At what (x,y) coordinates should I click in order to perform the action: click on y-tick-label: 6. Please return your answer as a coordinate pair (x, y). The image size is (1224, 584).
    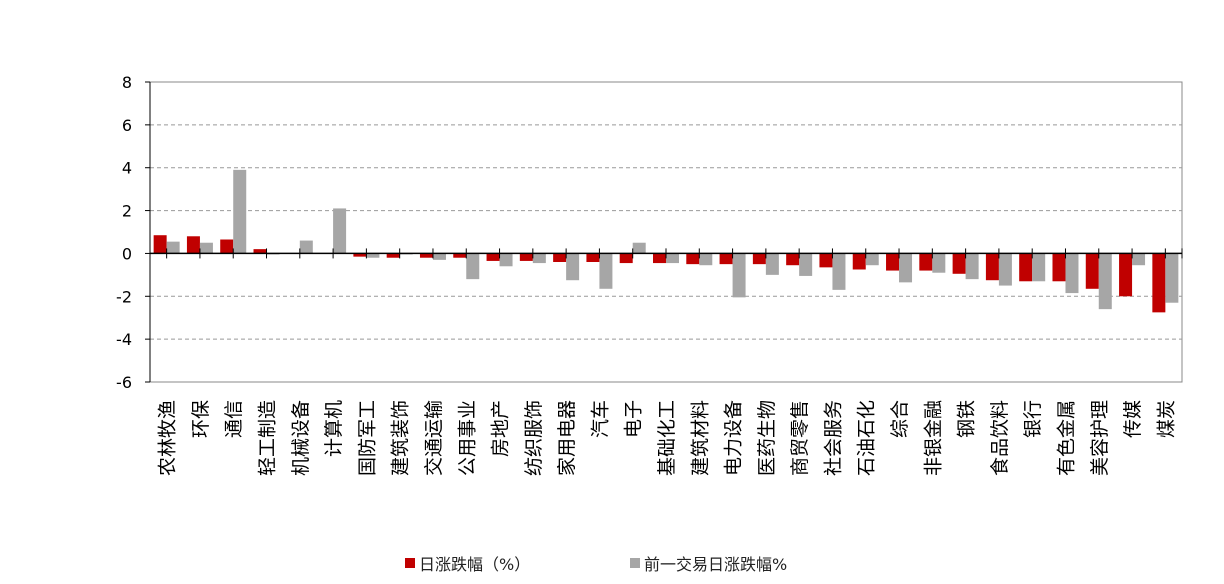
    Looking at the image, I should click on (127, 125).